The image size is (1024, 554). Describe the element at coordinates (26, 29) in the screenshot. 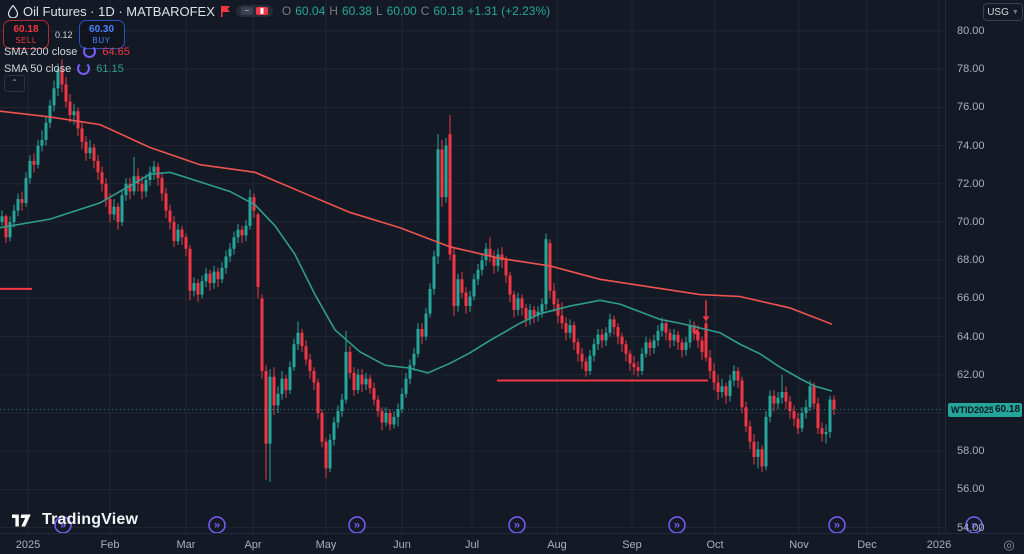

I see `sell-price: 60.18` at that location.